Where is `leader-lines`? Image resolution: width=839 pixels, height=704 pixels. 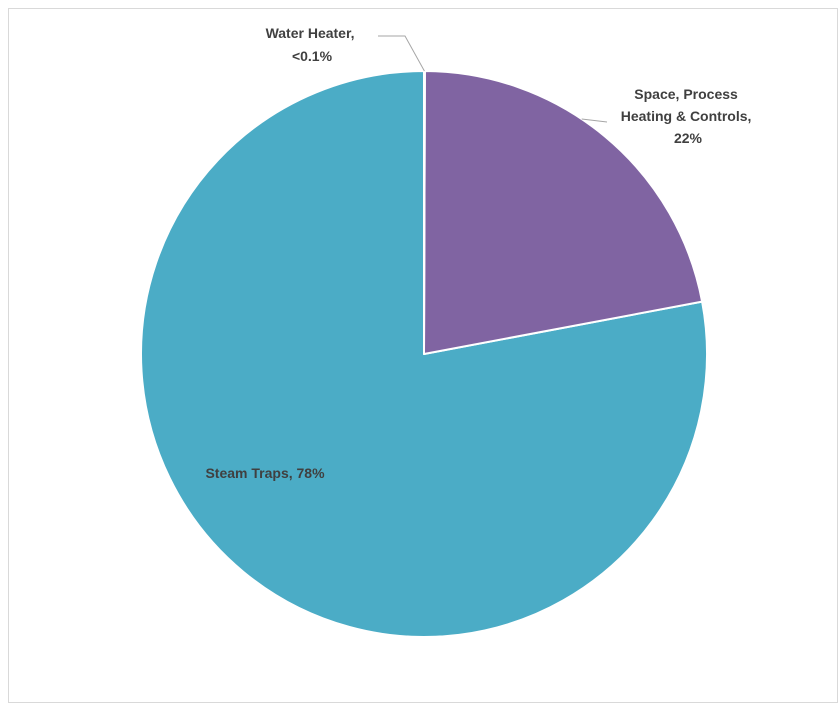 leader-lines is located at coordinates (493, 79).